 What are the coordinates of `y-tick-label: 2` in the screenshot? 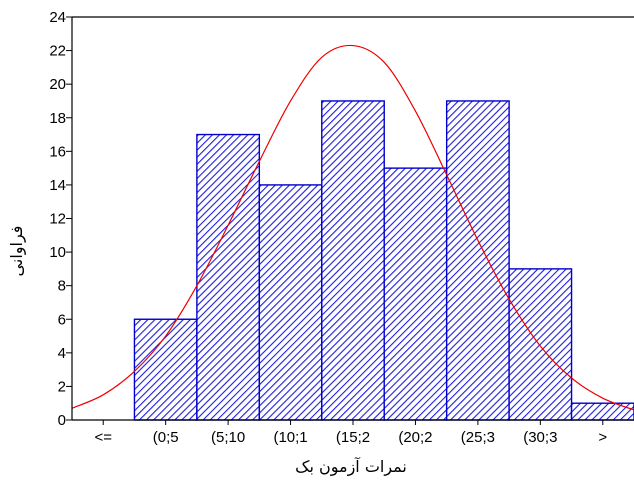 It's located at (62, 386).